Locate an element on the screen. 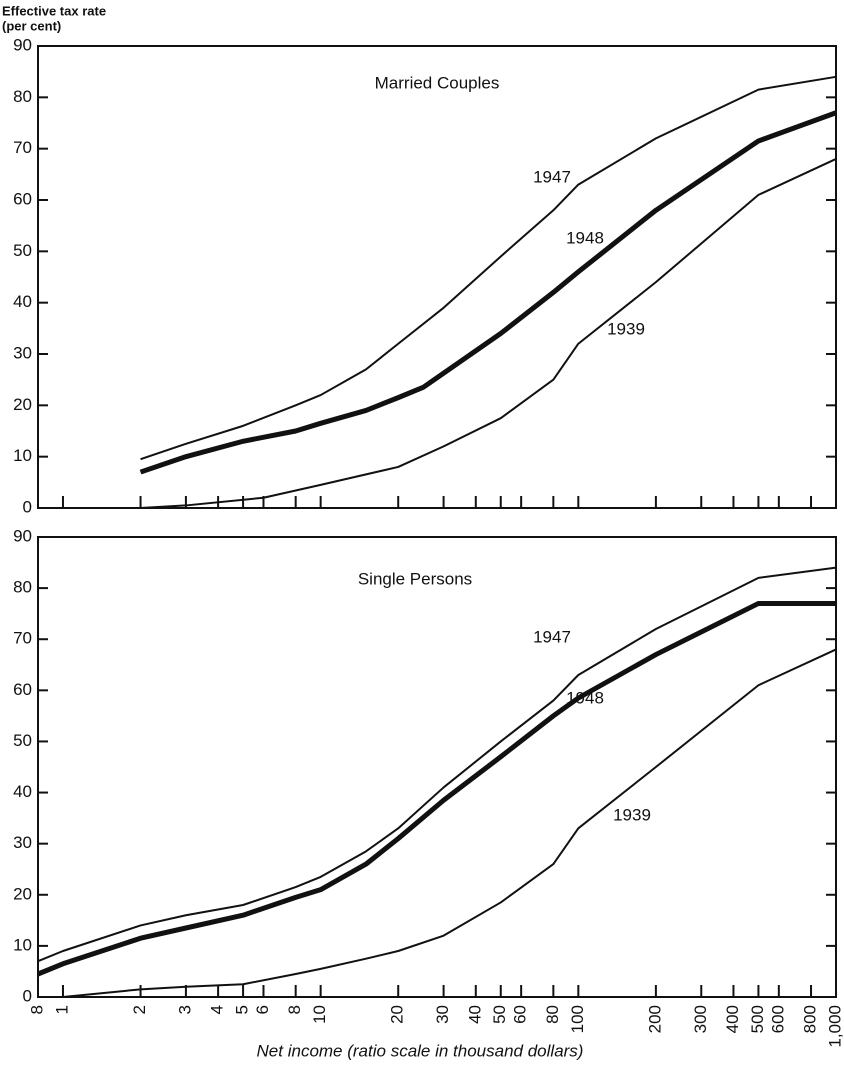 The image size is (844, 1068). x-tick-label: 2 is located at coordinates (139, 1009).